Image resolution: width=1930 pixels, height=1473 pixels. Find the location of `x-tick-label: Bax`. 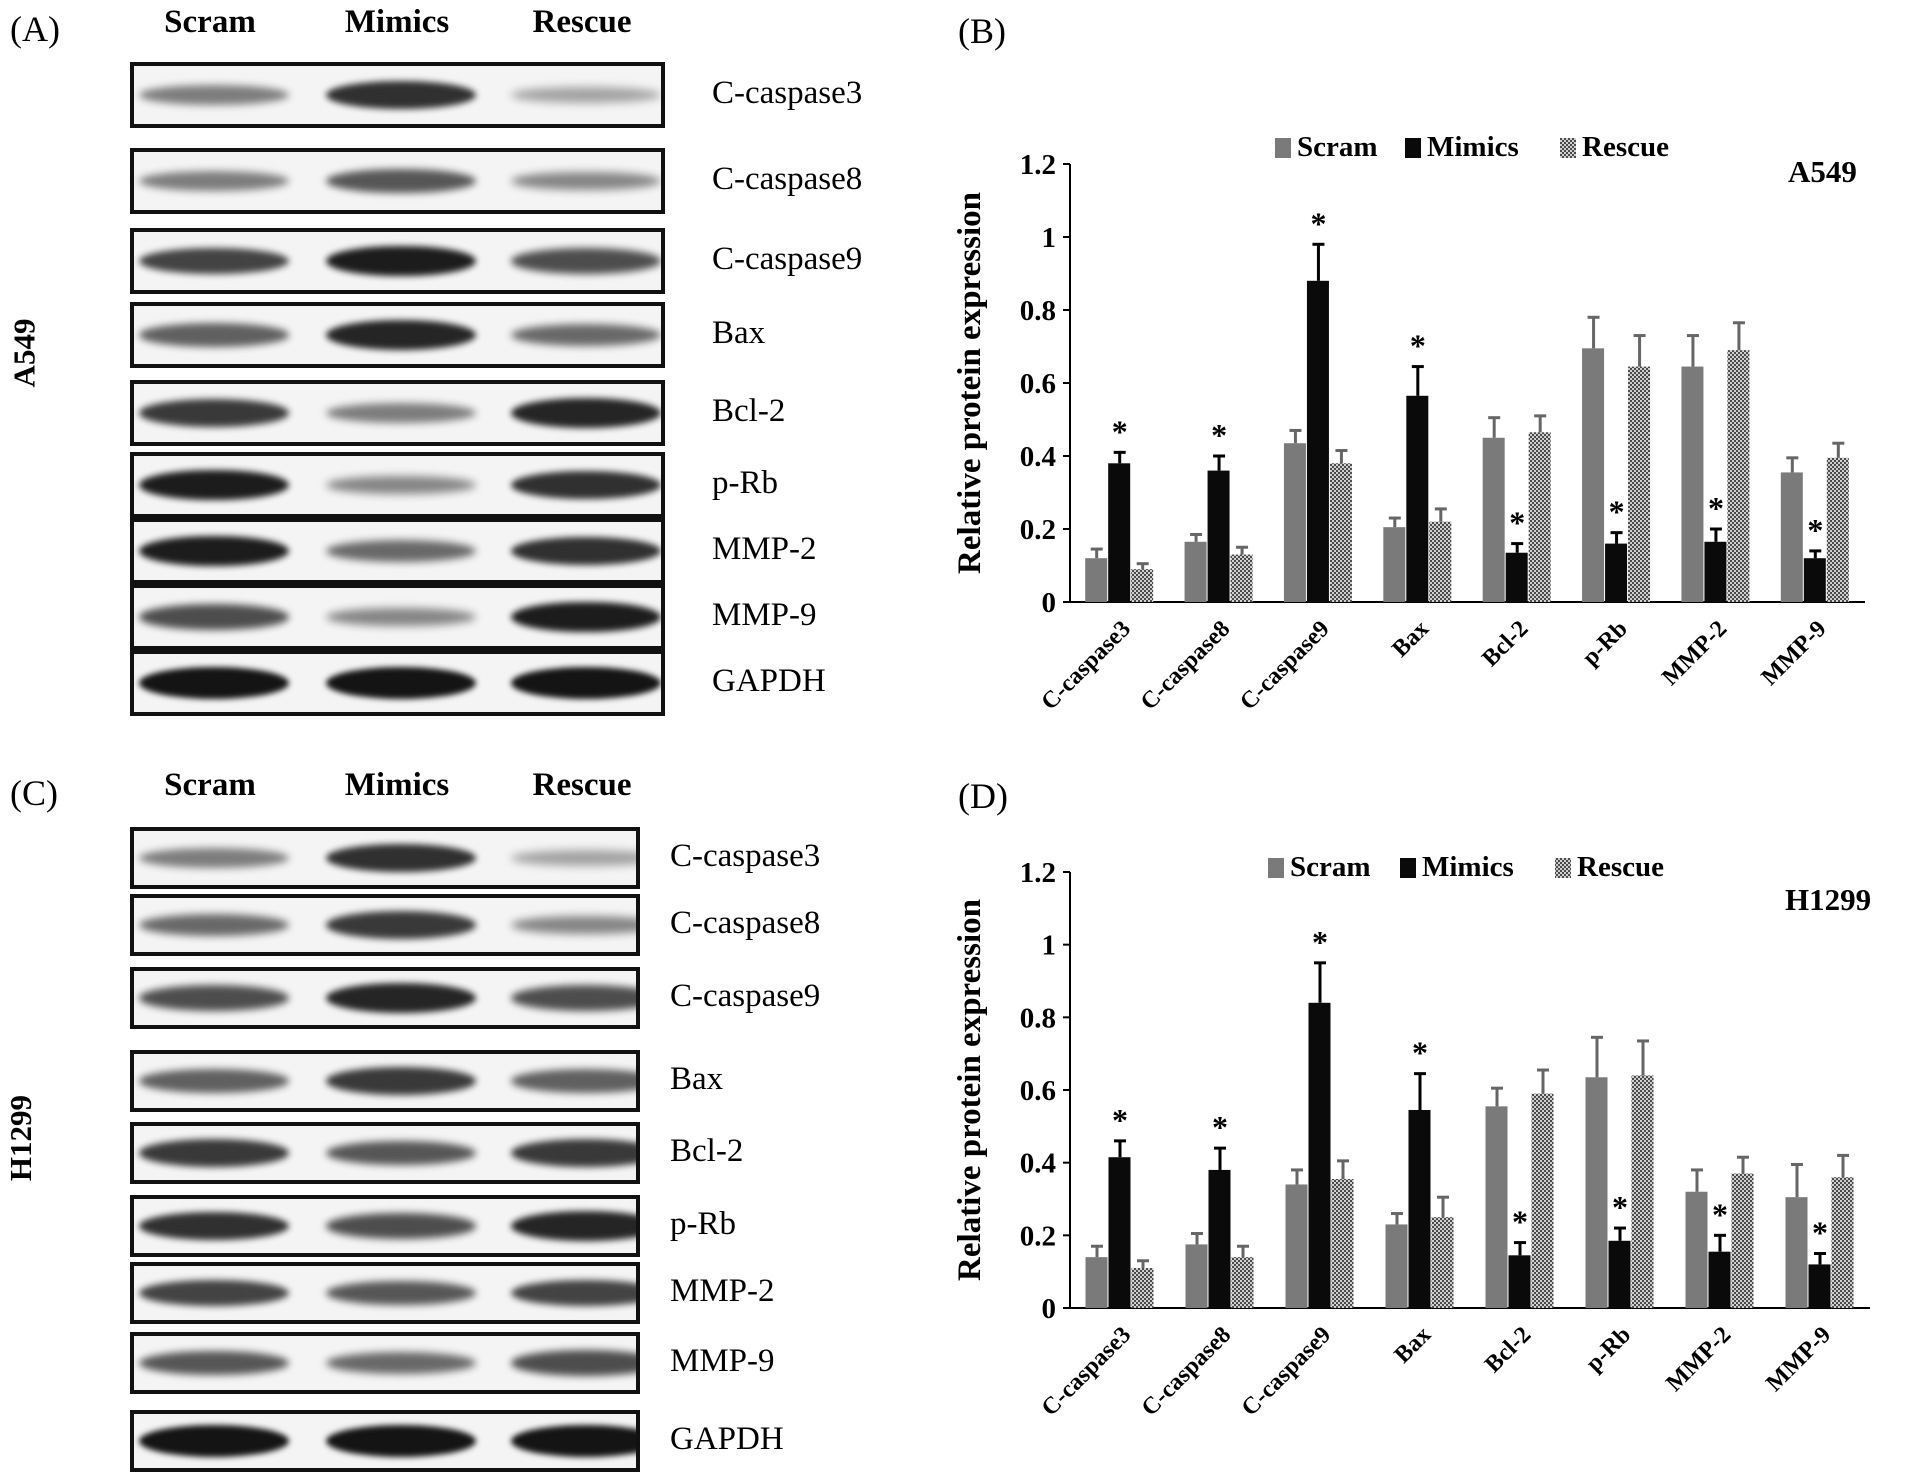

x-tick-label: Bax is located at coordinates (1410, 639).